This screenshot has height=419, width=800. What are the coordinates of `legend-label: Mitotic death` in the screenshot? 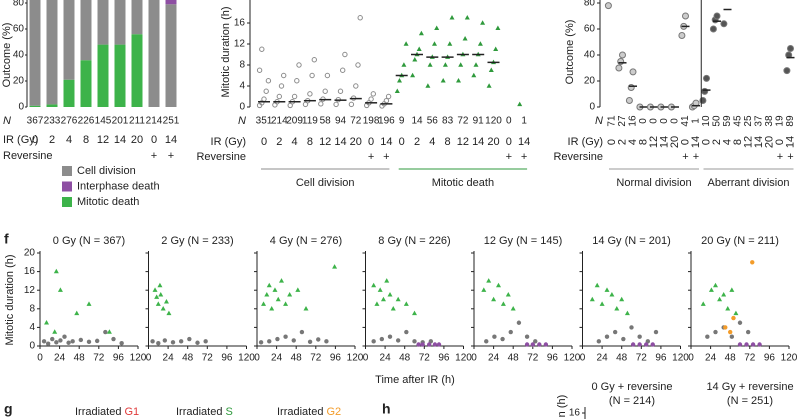 It's located at (108, 202).